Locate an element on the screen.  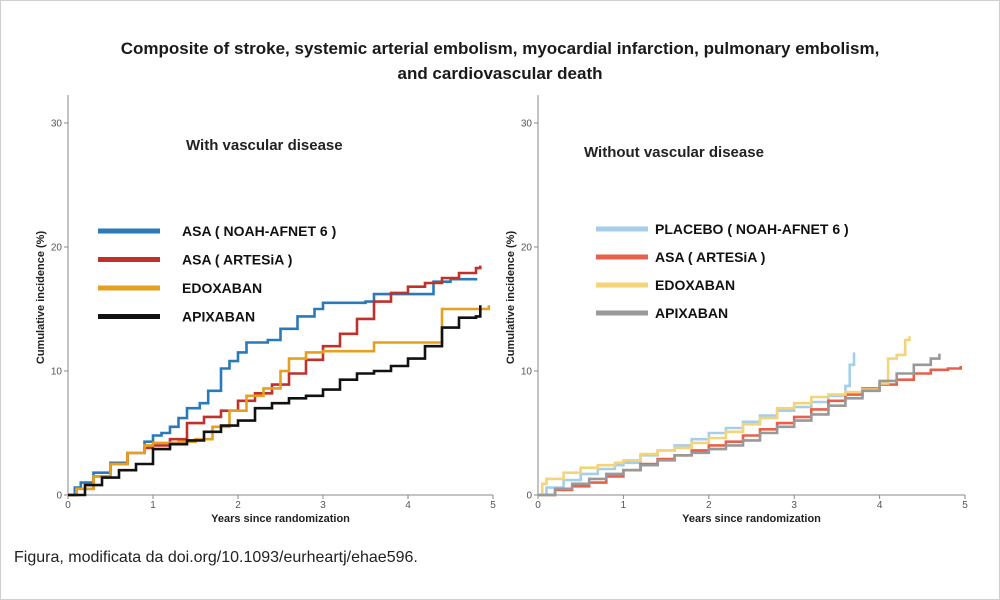
panel-subtitle: Without vascular disease is located at coordinates (674, 152).